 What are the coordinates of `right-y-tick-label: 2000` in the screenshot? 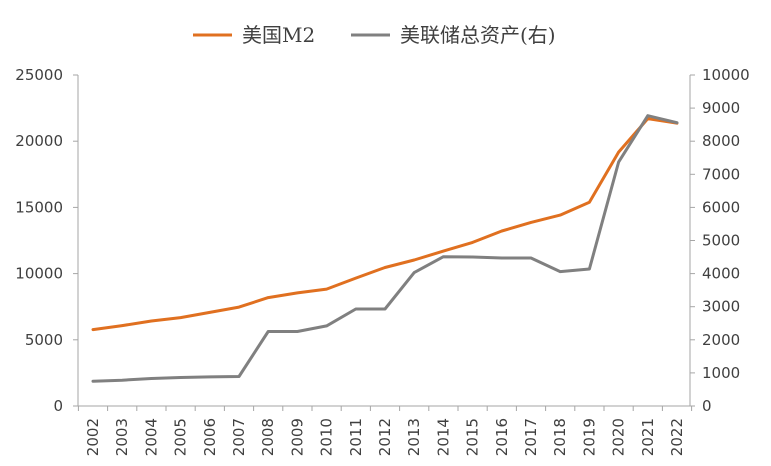 It's located at (721, 340).